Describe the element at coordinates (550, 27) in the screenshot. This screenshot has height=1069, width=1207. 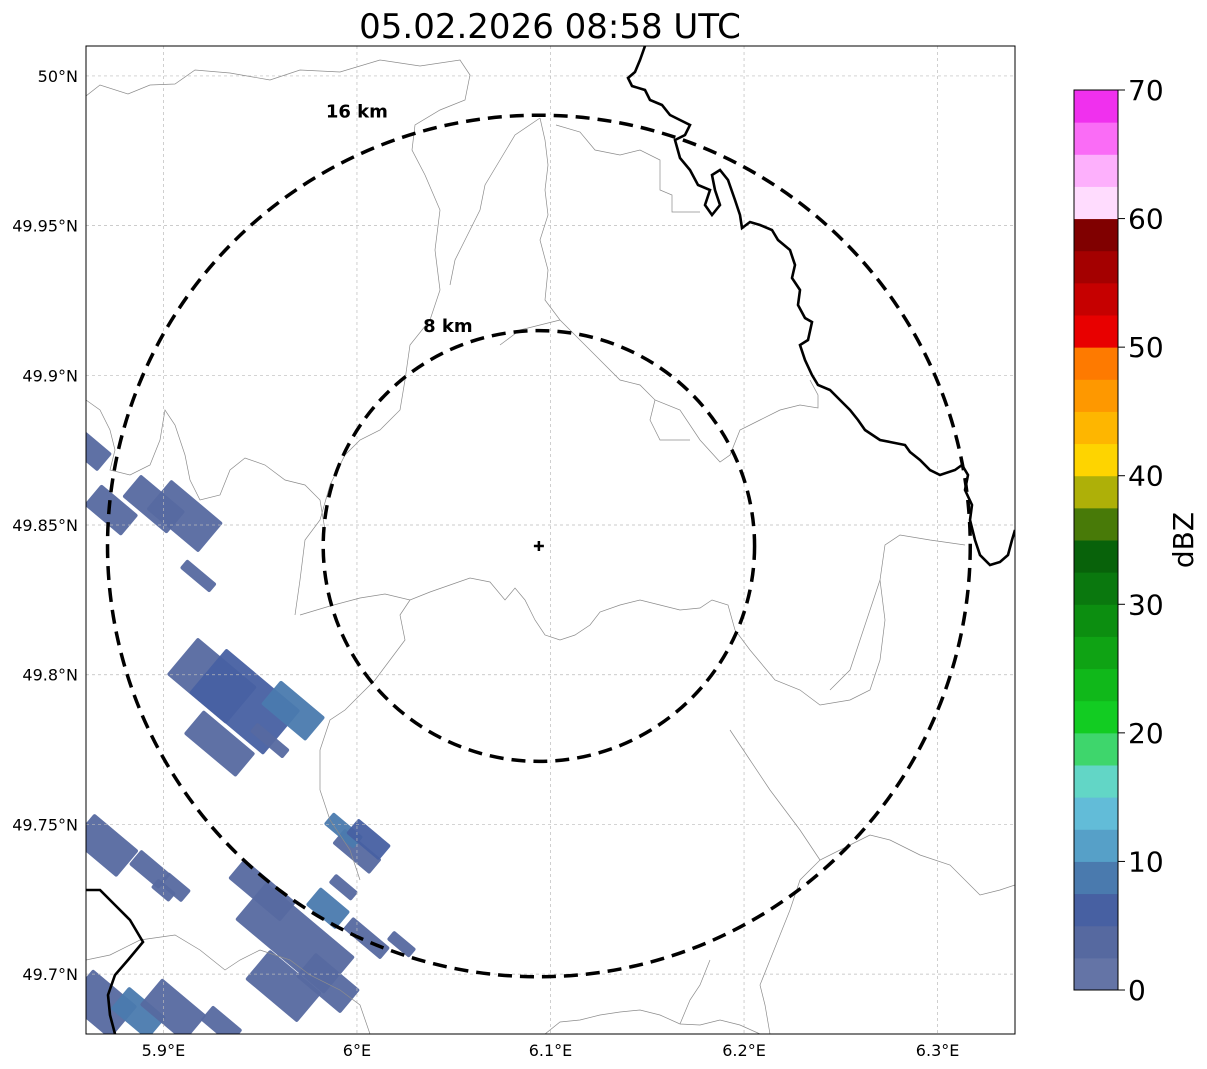
I see `map-title: 05.02.2026 08:58 UTC` at that location.